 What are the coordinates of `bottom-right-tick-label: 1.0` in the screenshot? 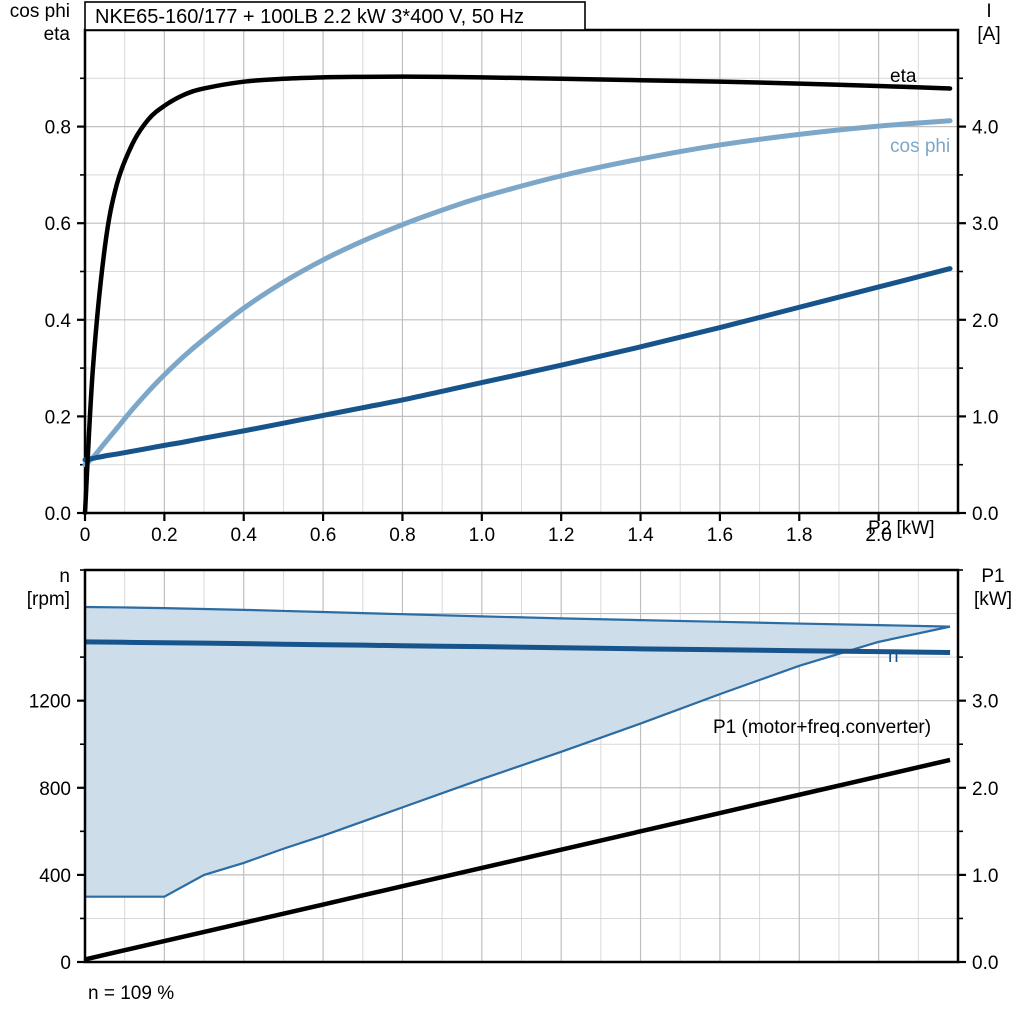 It's located at (985, 876).